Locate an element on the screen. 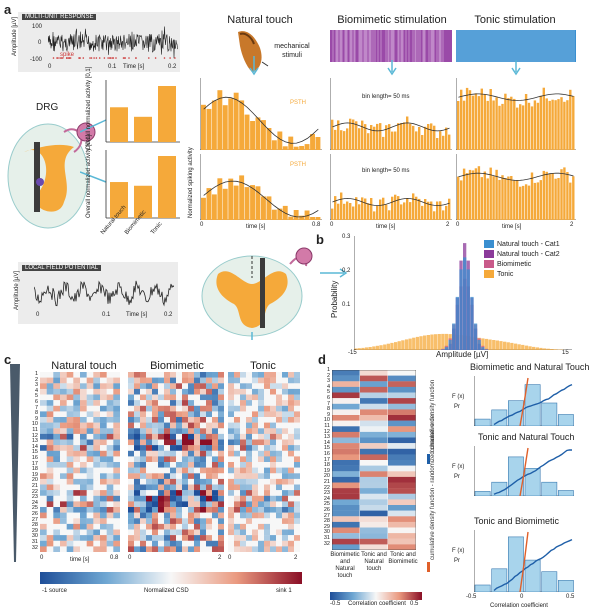 This screenshot has height=613, width=602. hist-bar-cat1 is located at coordinates (475, 336).